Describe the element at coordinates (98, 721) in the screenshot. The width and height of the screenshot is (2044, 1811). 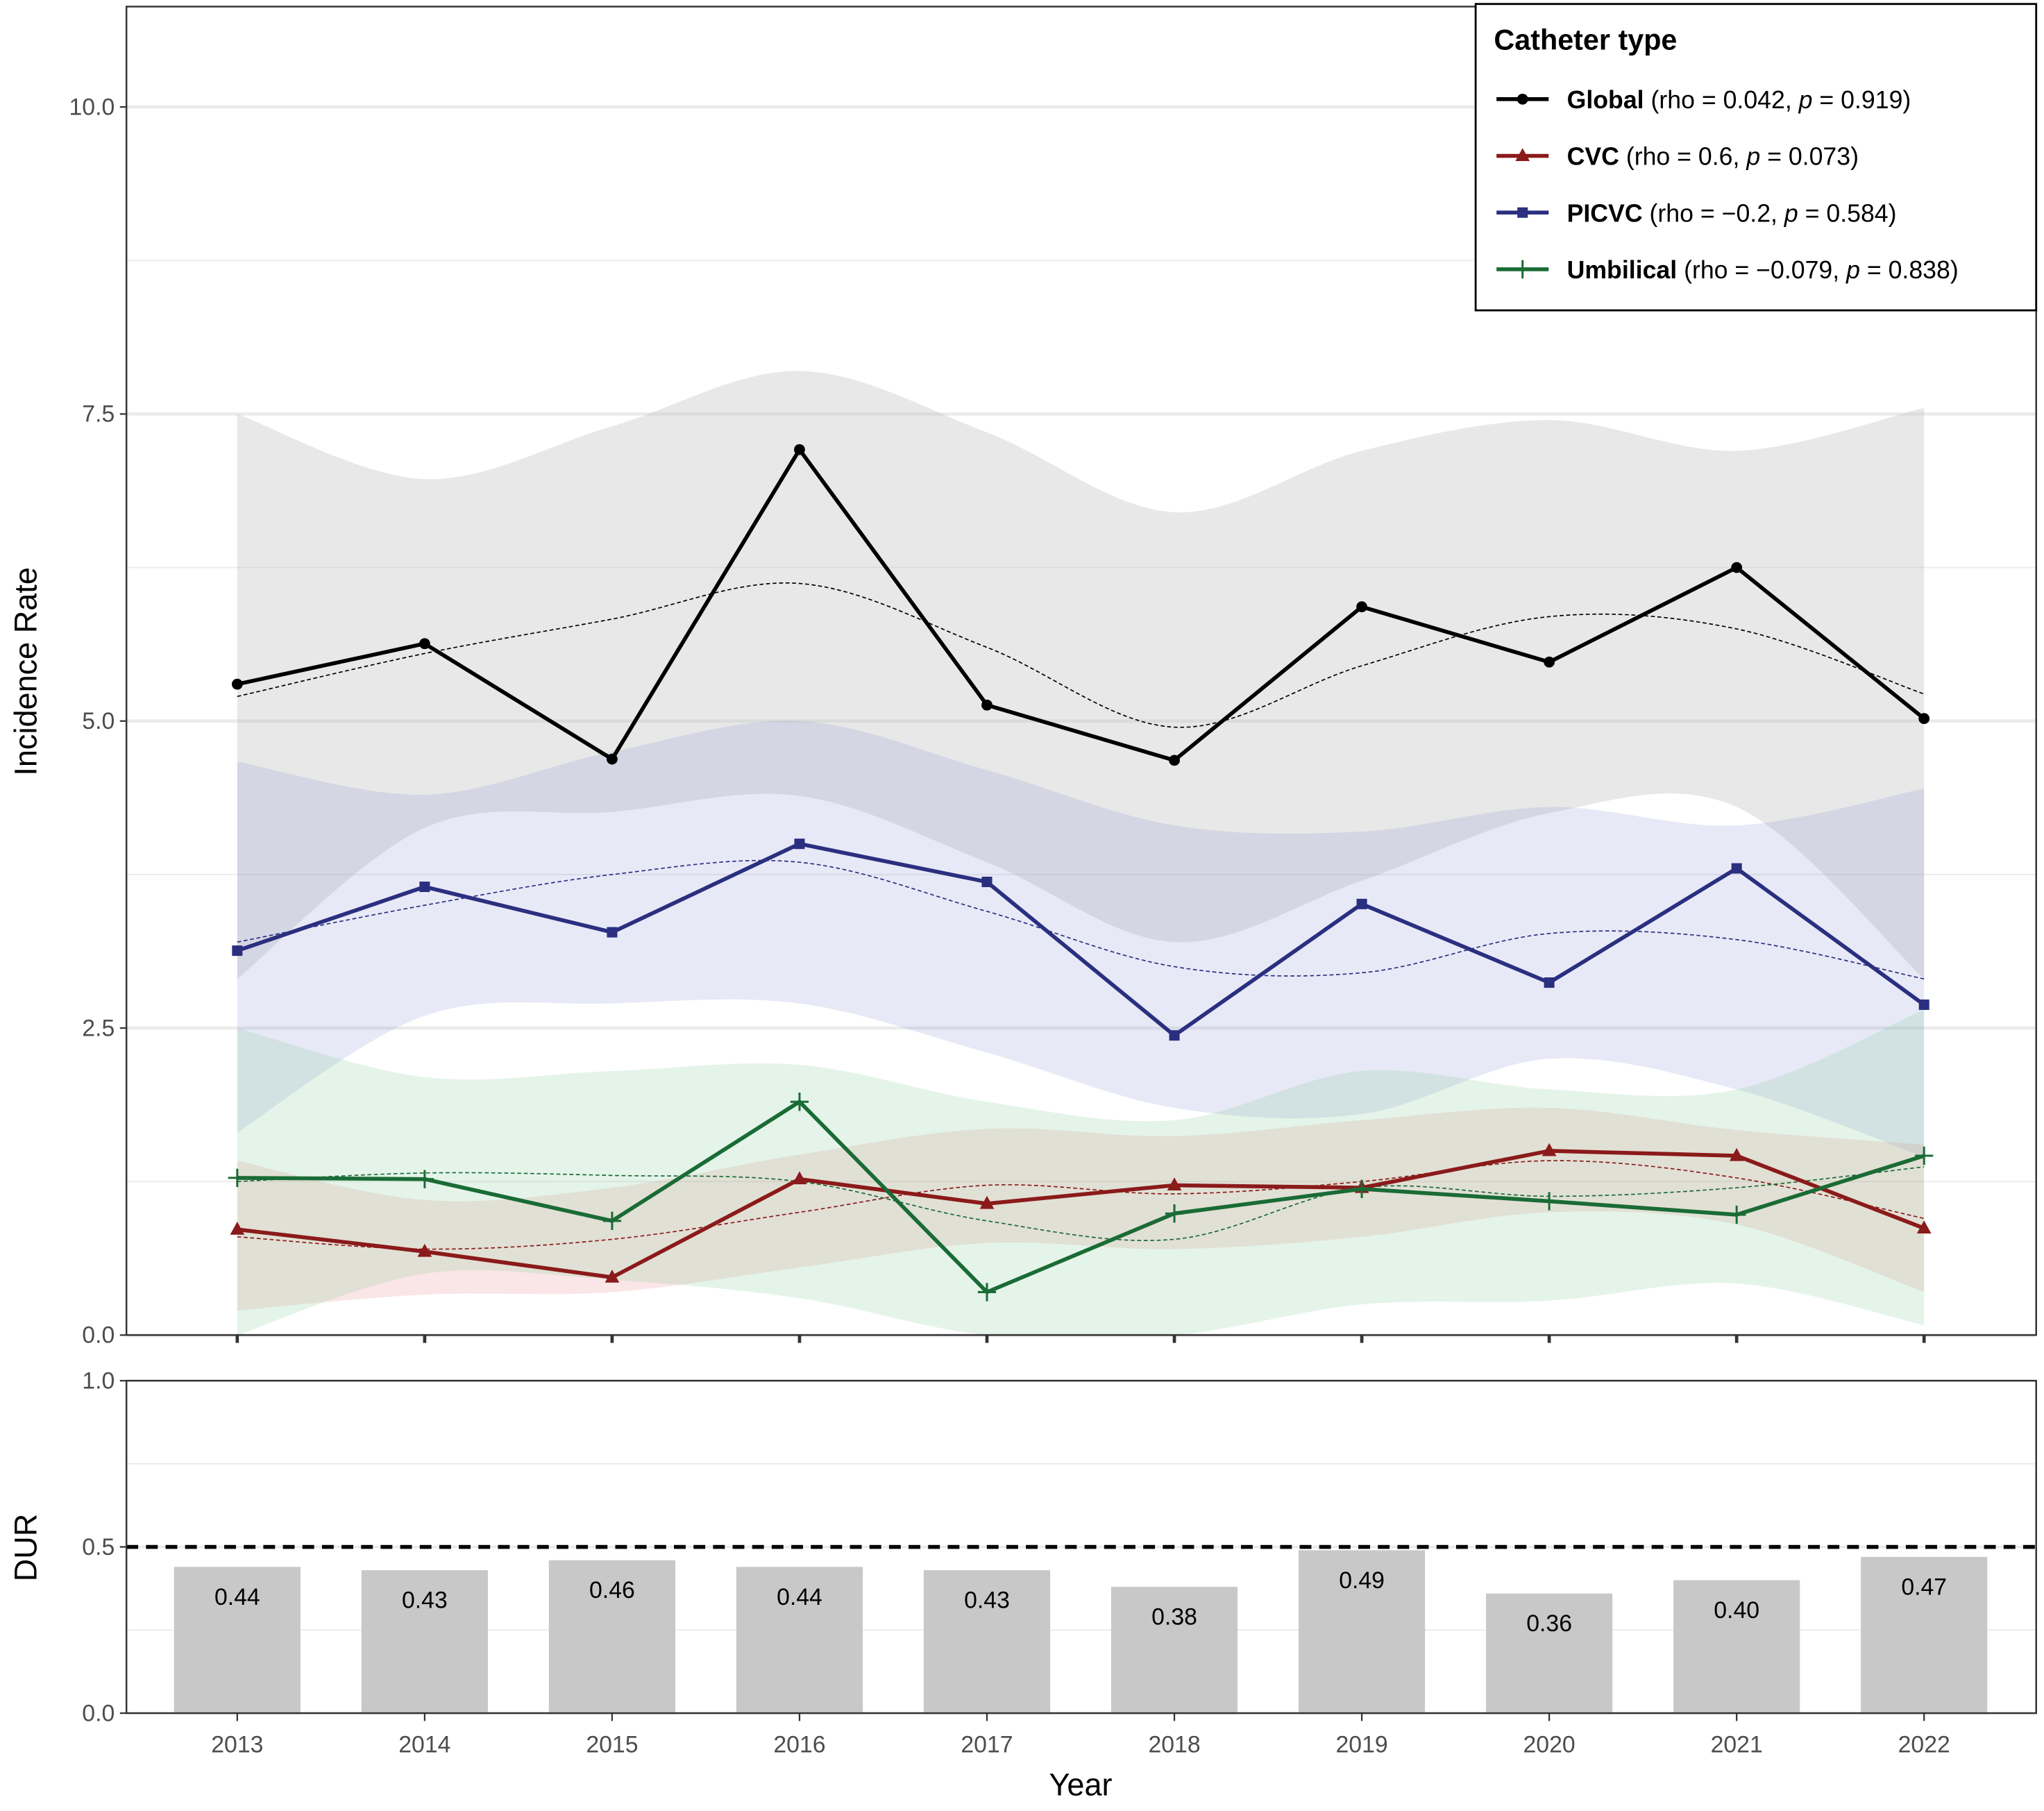
I see `y-tick-label: 5.0` at that location.